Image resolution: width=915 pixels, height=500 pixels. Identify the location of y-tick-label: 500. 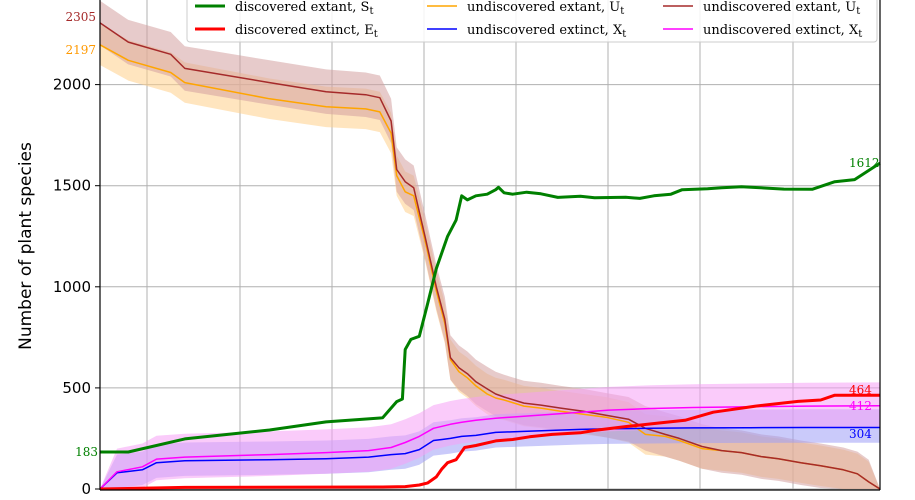
(76, 388).